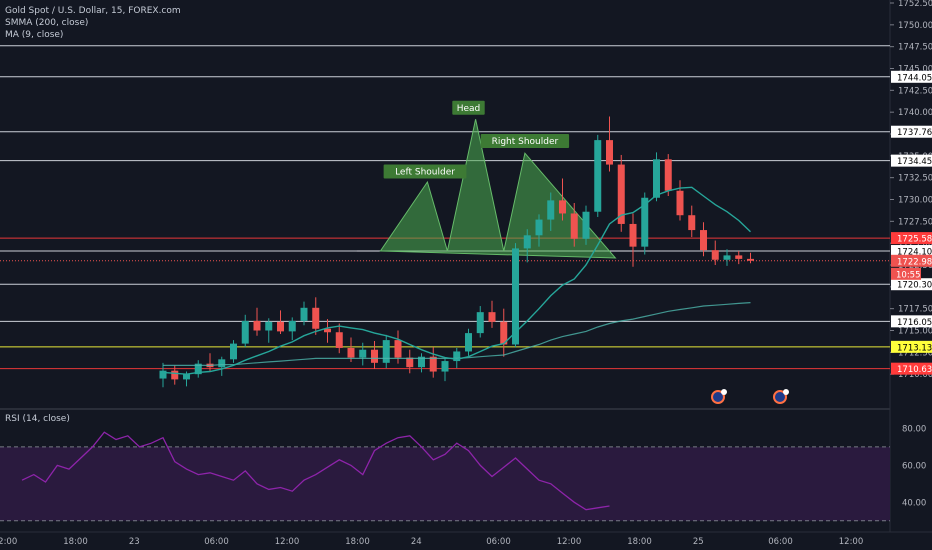 This screenshot has height=550, width=932. I want to click on price-tick-label: 1747.50, so click(915, 48).